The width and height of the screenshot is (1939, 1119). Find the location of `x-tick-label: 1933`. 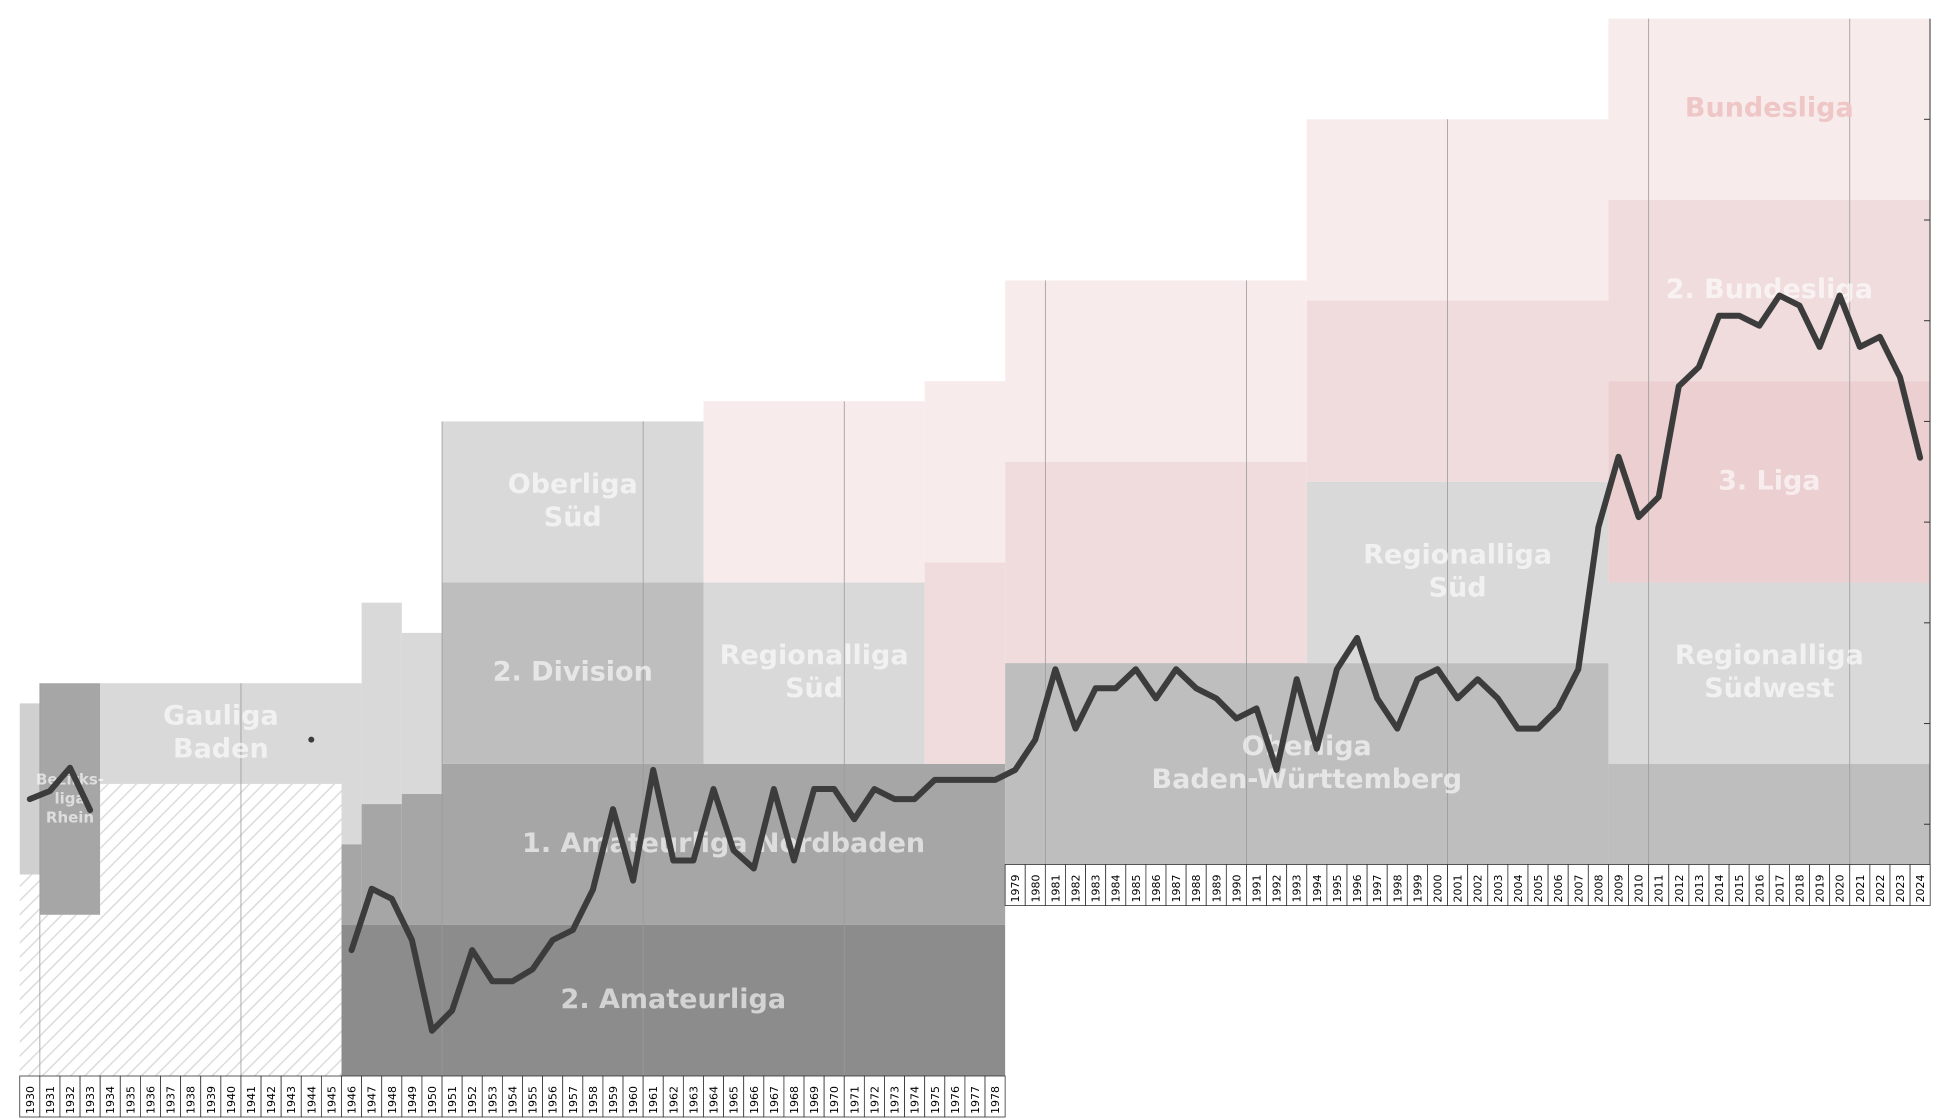

x-tick-label: 1933 is located at coordinates (90, 1100).